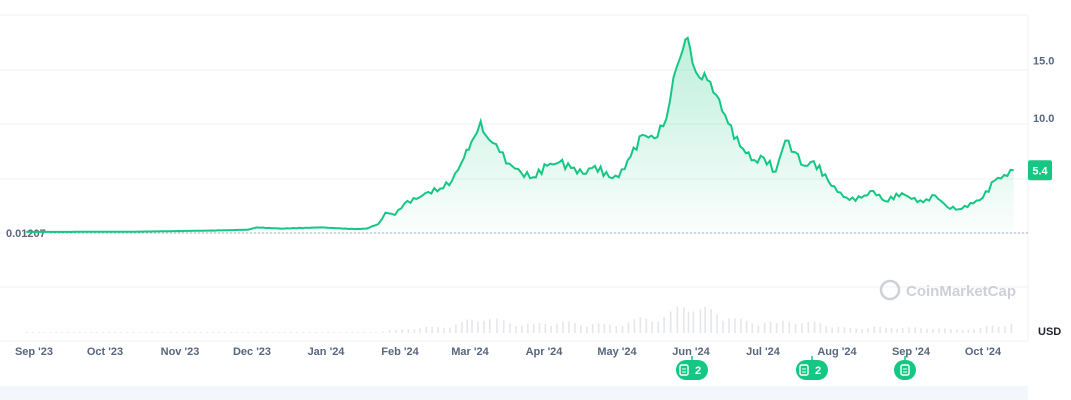 Image resolution: width=1071 pixels, height=400 pixels. Describe the element at coordinates (890, 290) in the screenshot. I see `coinmarketcap-logo-icon` at that location.